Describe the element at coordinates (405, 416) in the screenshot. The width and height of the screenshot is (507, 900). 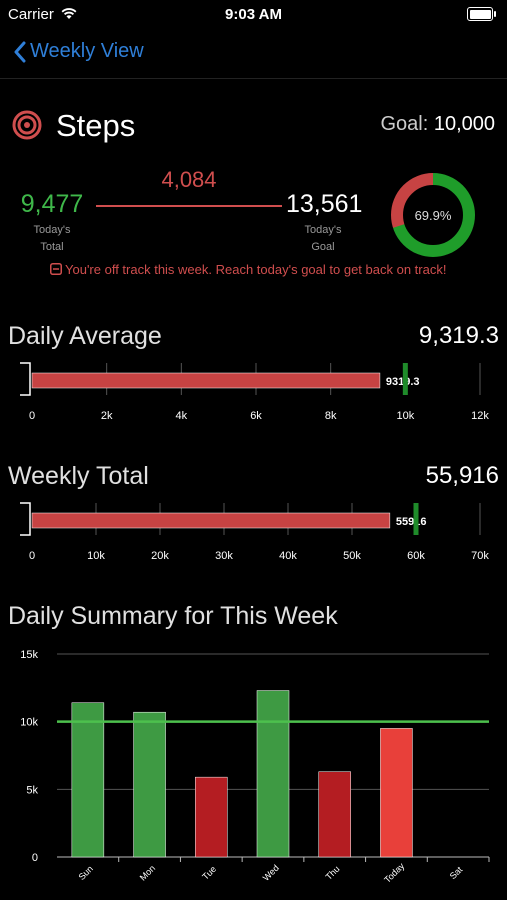
I see `da-tick-label: 10k` at that location.